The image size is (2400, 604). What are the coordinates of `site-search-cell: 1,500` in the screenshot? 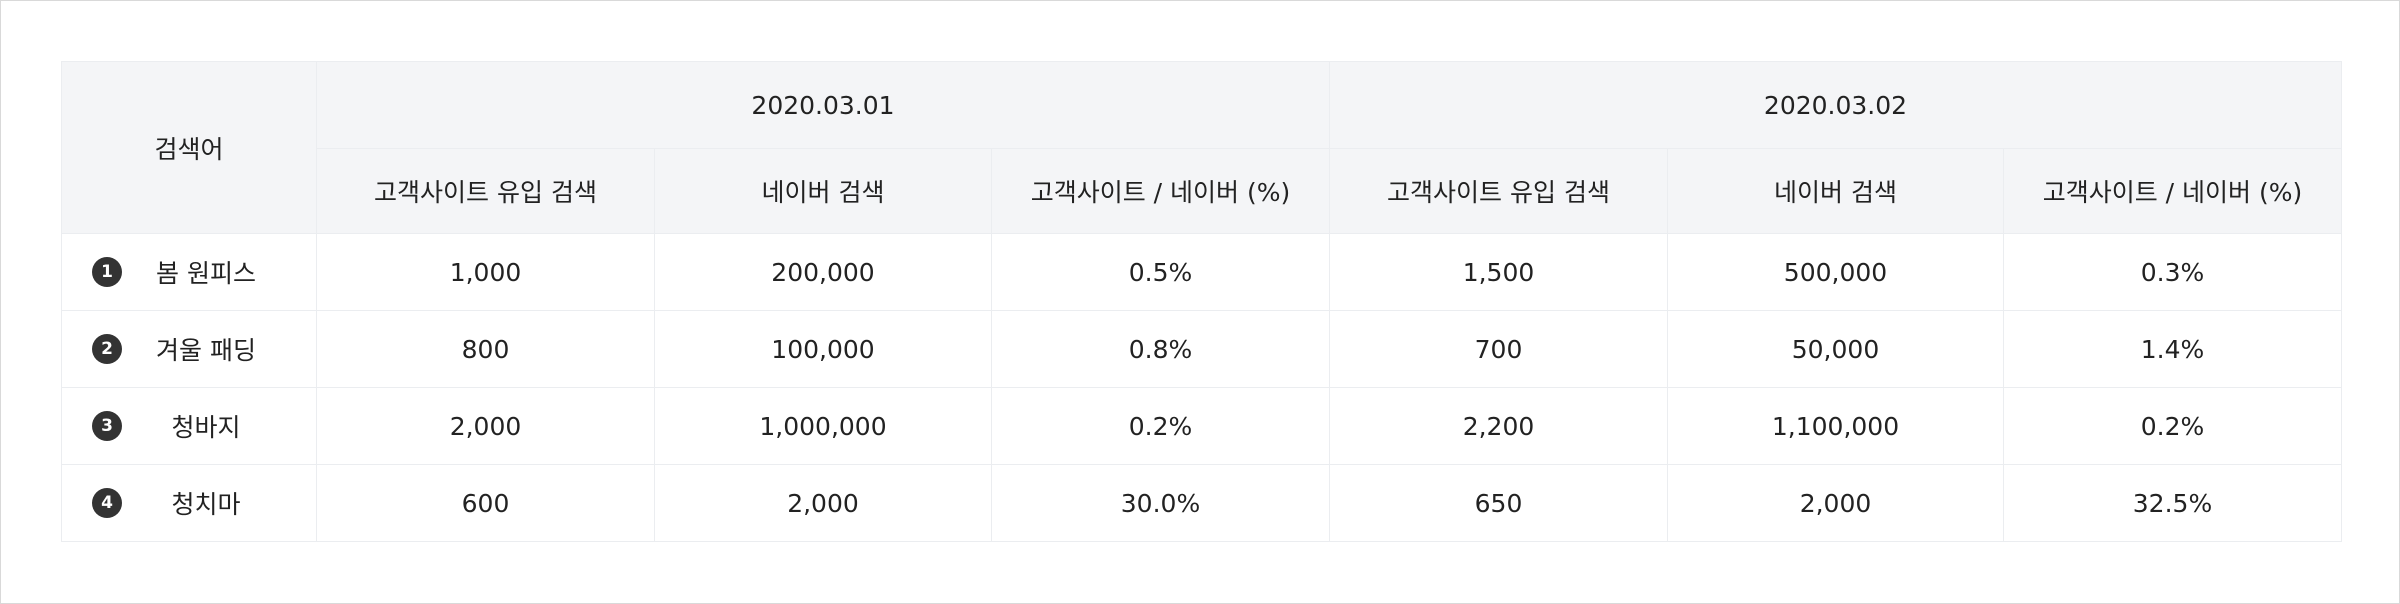 It's located at (1498, 272).